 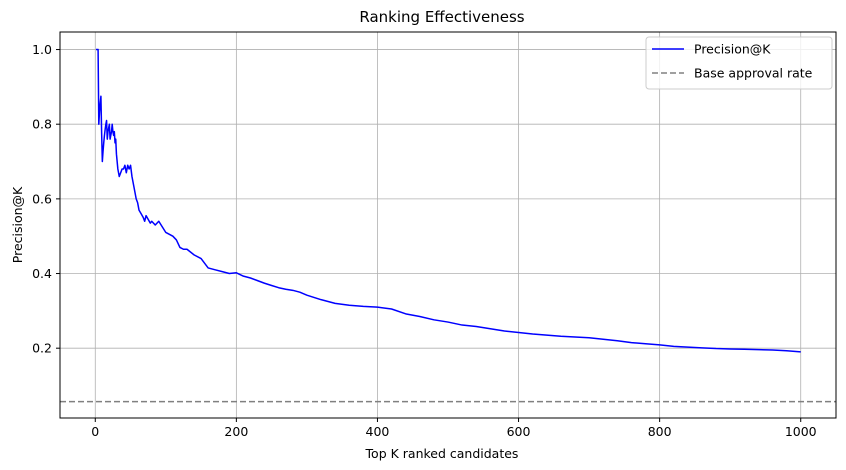 I want to click on x-axis-ticks: 0 200 400 600 800 1000, so click(x=454, y=428).